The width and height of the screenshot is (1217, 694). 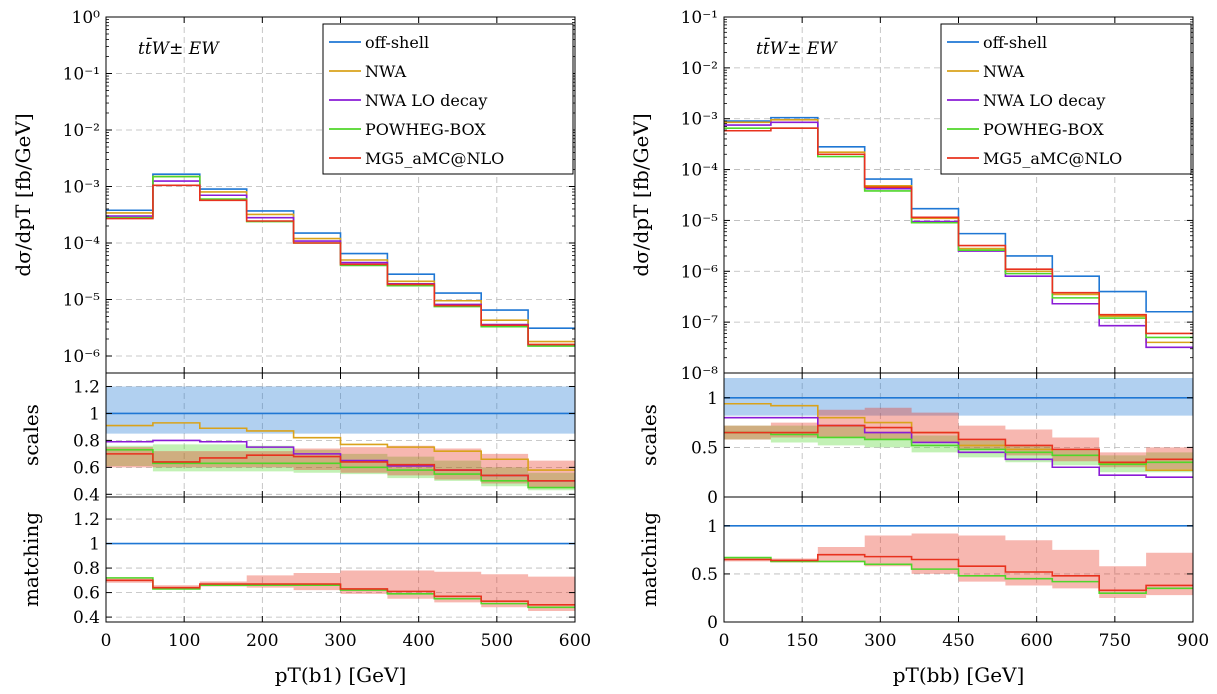 I want to click on y-tick-label: 10⁻⁸, so click(x=700, y=374).